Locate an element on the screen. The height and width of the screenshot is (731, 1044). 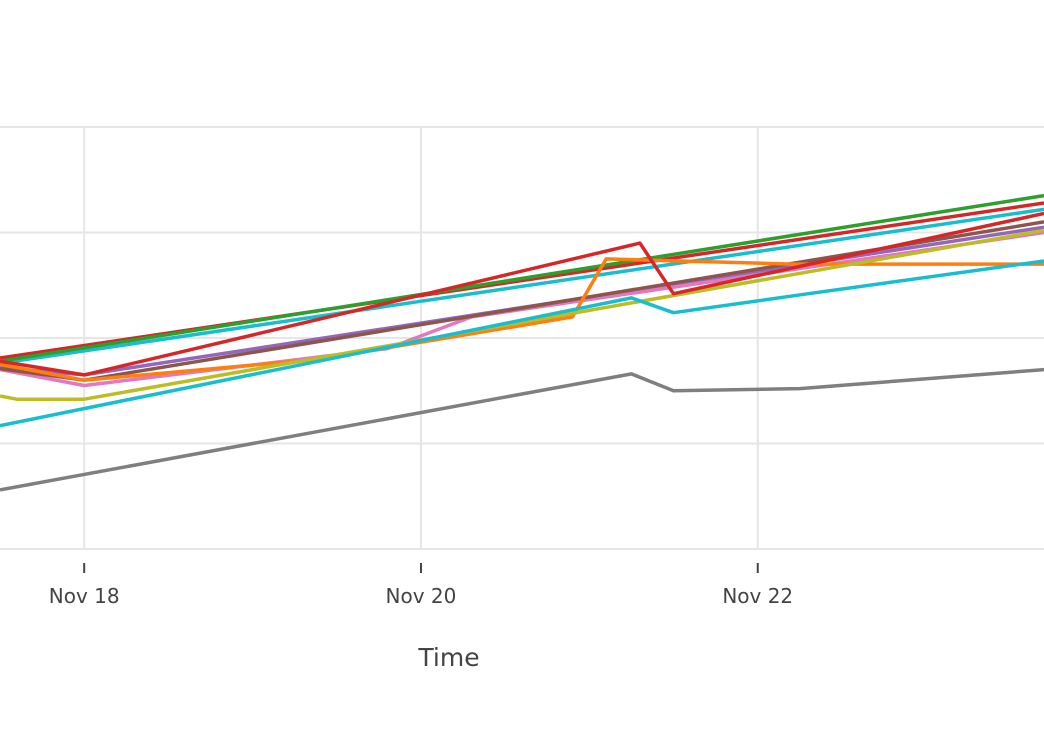
x-axis-ticks: Nov 18 Nov 20 Nov 22 is located at coordinates (421, 585).